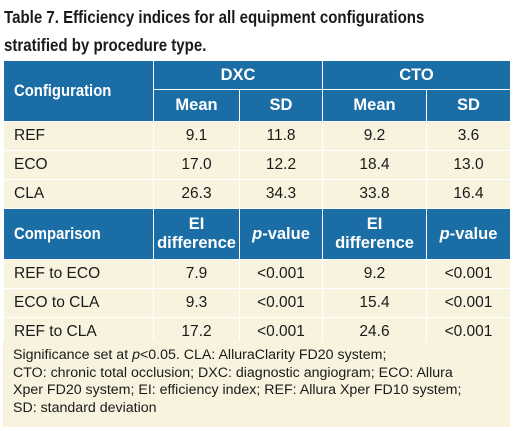 This screenshot has width=513, height=431. What do you see at coordinates (196, 234) in the screenshot?
I see `header-dxc-ei-difference: EI difference` at bounding box center [196, 234].